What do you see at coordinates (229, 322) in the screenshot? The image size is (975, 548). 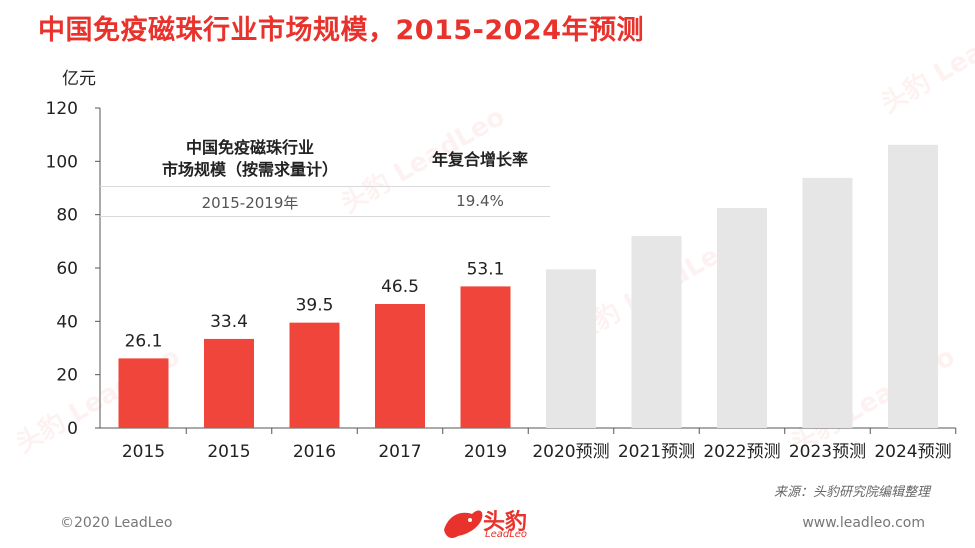 I see `data-label: 33.4` at bounding box center [229, 322].